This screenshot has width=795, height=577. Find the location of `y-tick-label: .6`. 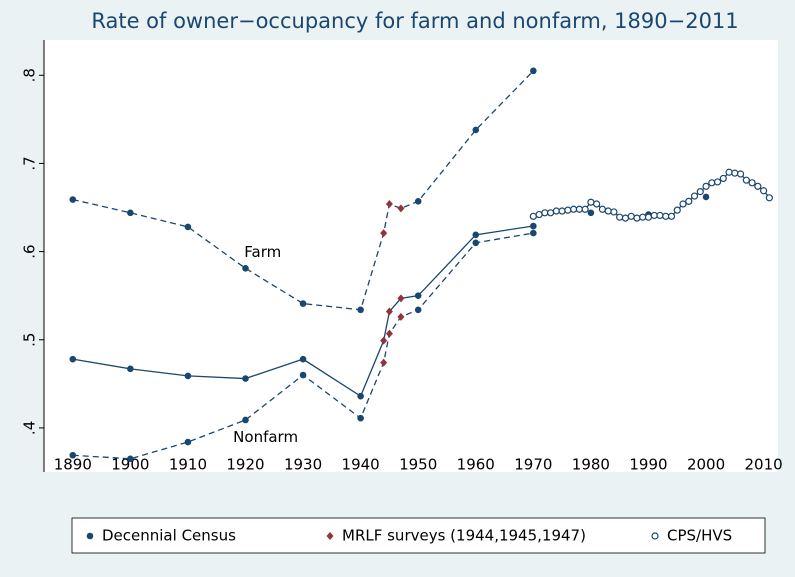

y-tick-label: .6 is located at coordinates (30, 251).